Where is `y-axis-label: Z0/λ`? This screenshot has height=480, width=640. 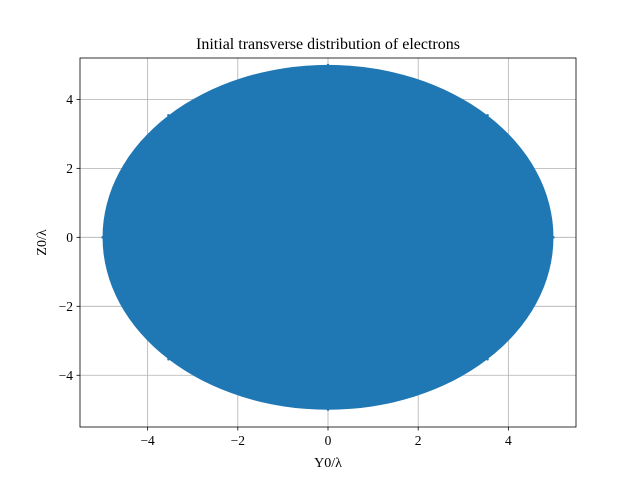
y-axis-label: Z0/λ is located at coordinates (42, 242).